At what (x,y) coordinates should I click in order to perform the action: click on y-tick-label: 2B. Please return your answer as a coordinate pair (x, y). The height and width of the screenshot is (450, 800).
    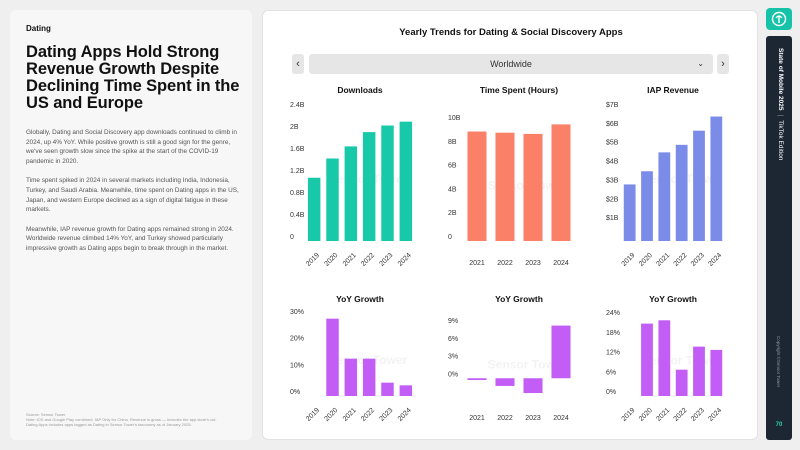
    Looking at the image, I should click on (452, 213).